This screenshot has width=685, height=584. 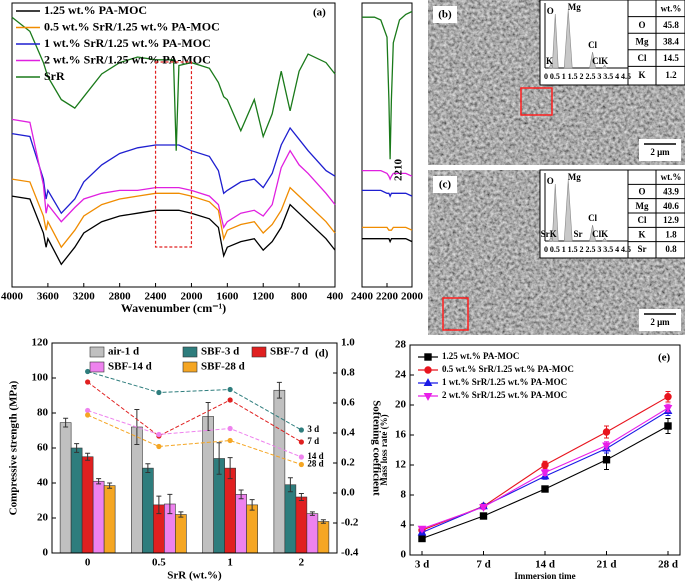 I want to click on y2-tick-label: 0.6, so click(x=348, y=403).